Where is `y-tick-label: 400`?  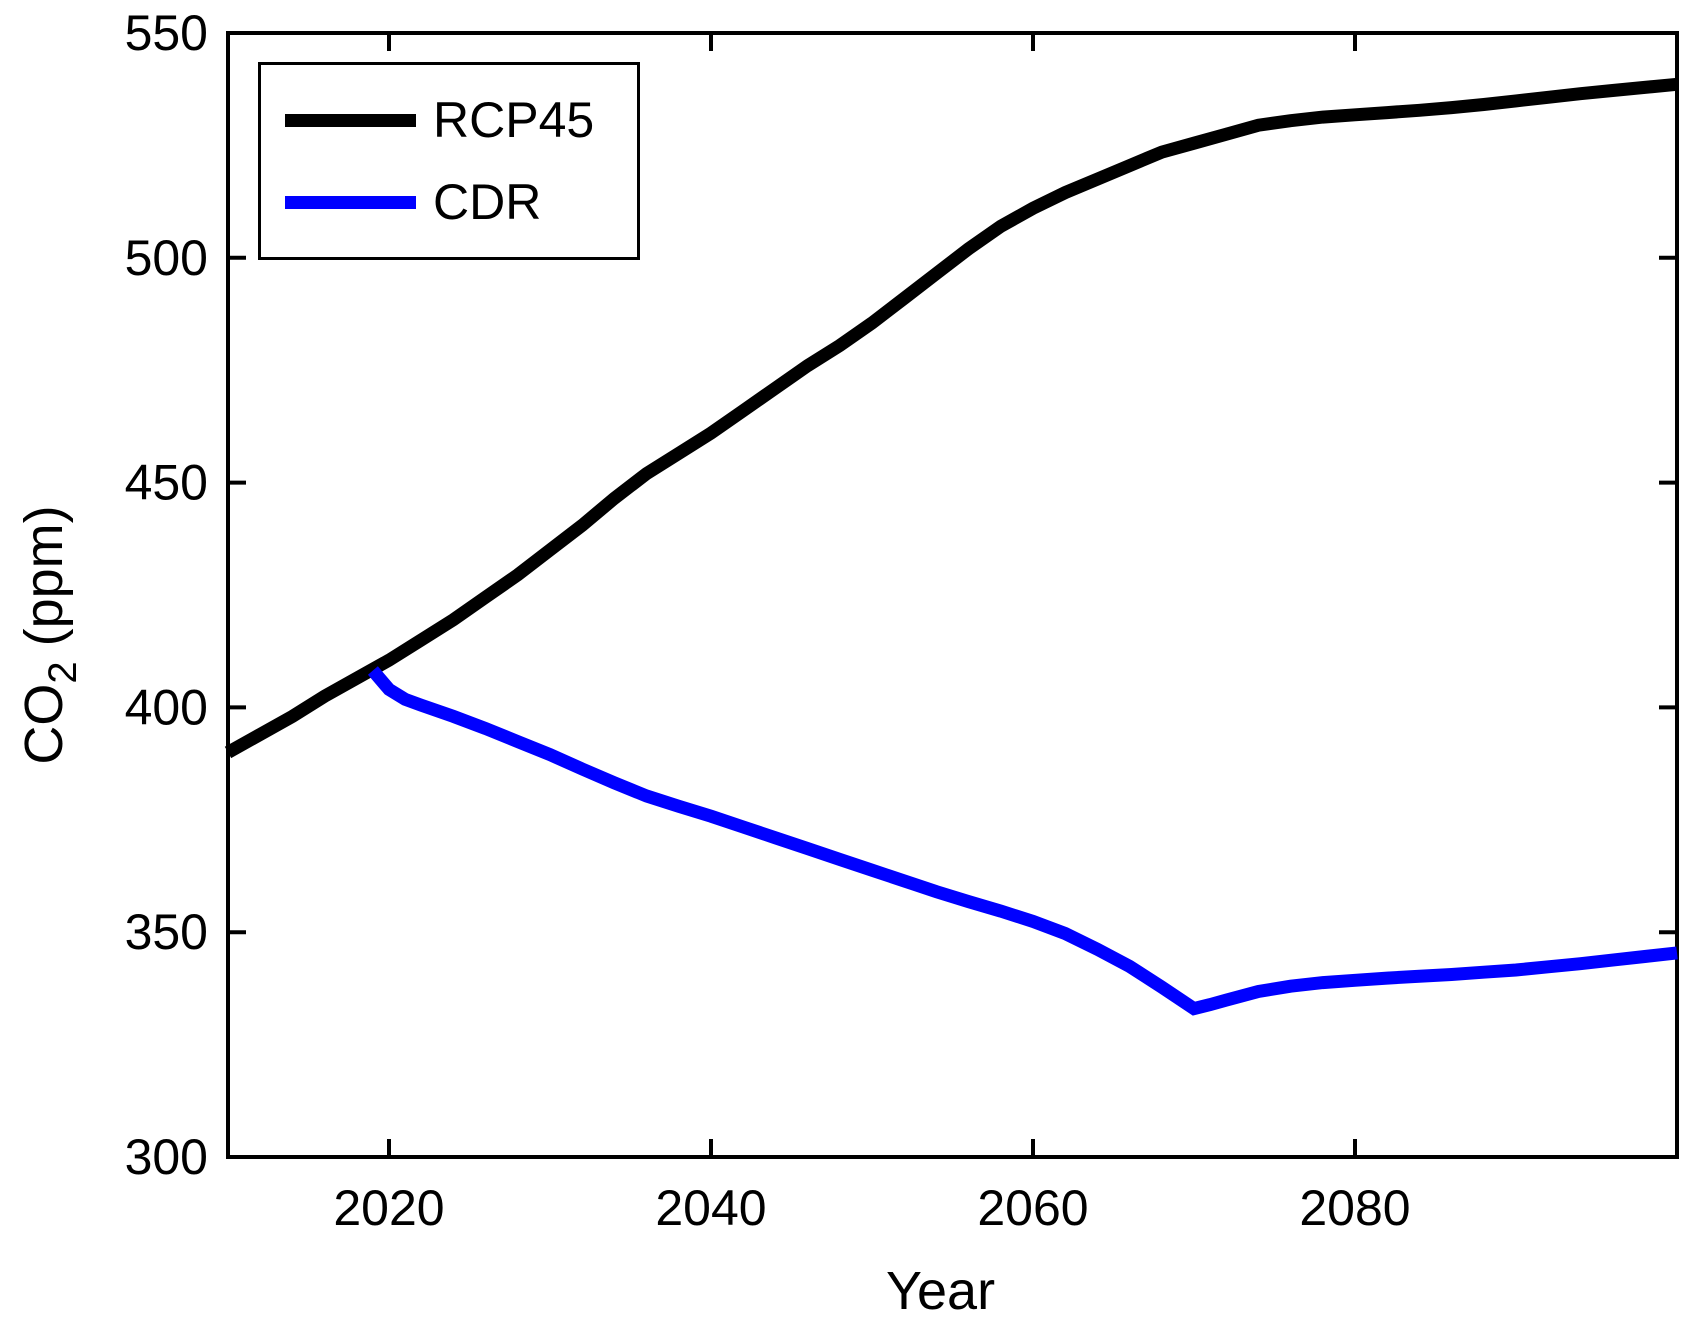
y-tick-label: 400 is located at coordinates (166, 707).